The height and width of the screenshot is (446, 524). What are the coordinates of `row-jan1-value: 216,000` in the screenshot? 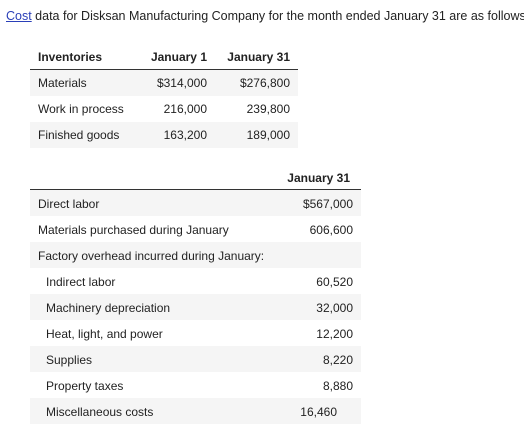 It's located at (185, 109).